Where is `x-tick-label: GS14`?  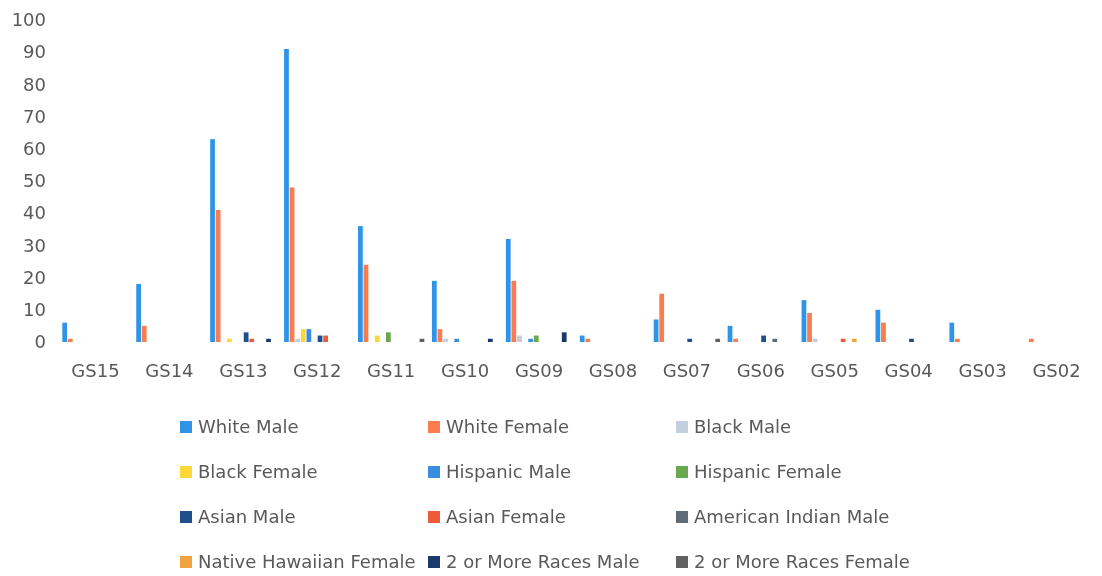 x-tick-label: GS14 is located at coordinates (169, 370).